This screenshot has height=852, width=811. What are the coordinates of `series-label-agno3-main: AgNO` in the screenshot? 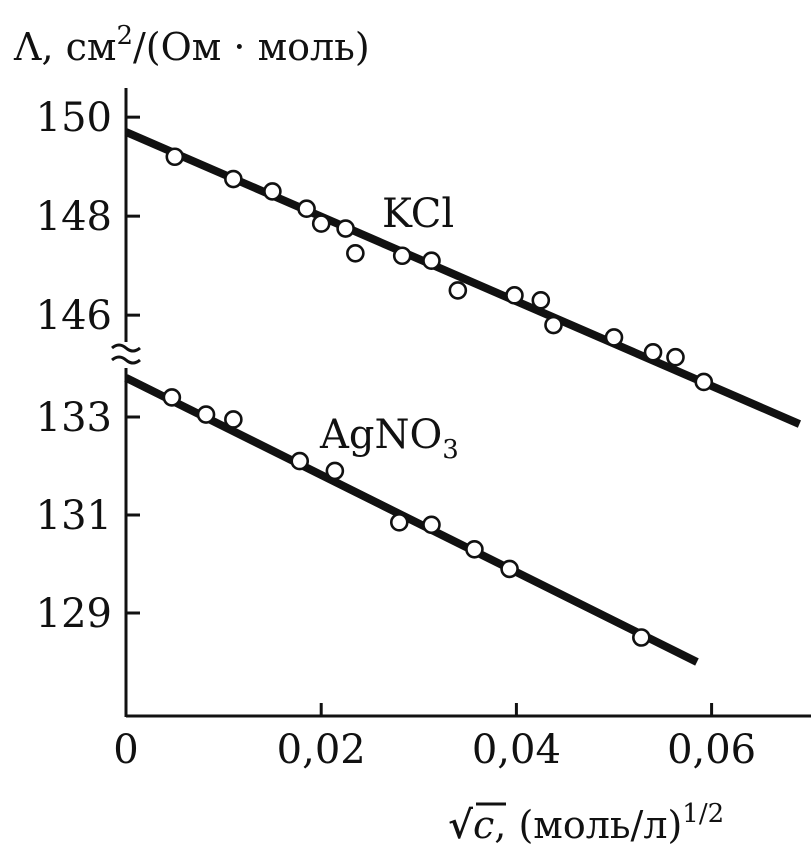 It's located at (380, 435).